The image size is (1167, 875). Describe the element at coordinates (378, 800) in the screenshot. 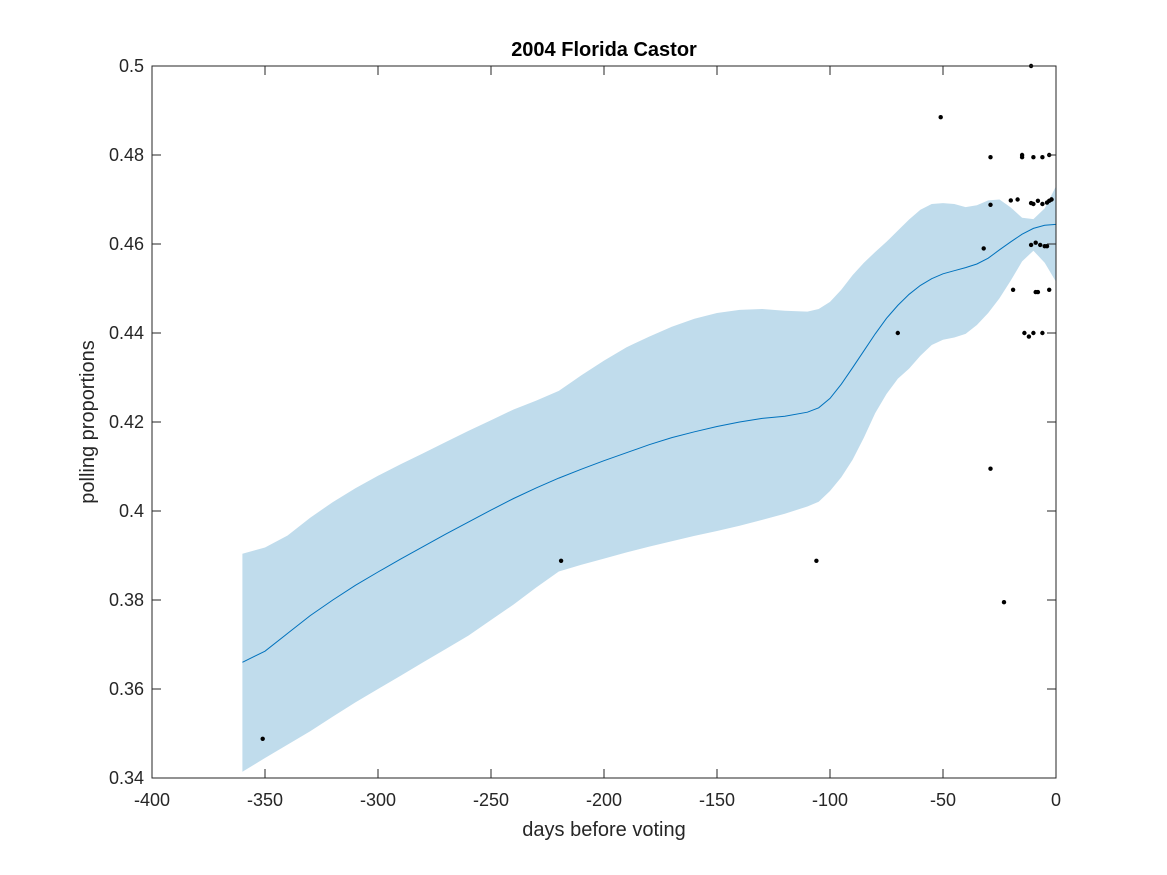

I see `x-tick-label: -300` at that location.